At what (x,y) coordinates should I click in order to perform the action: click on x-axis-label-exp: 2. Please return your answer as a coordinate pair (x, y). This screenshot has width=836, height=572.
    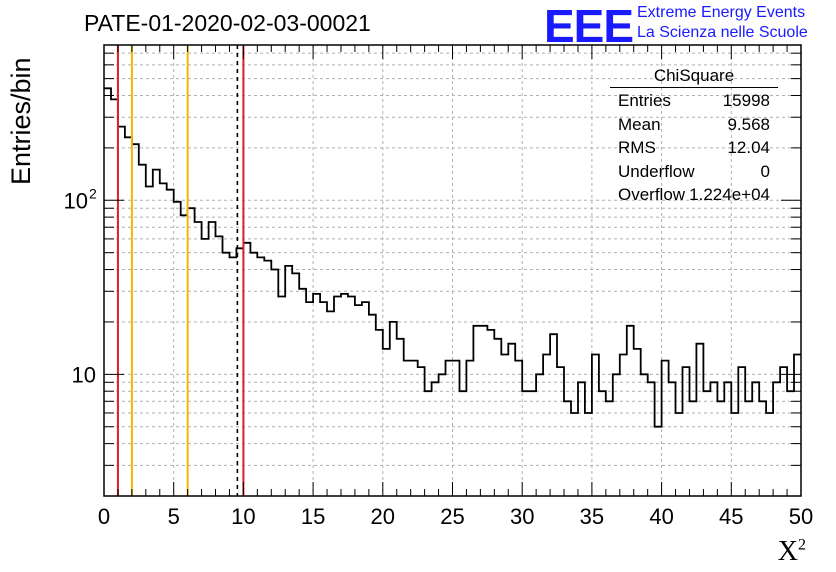
    Looking at the image, I should click on (802, 545).